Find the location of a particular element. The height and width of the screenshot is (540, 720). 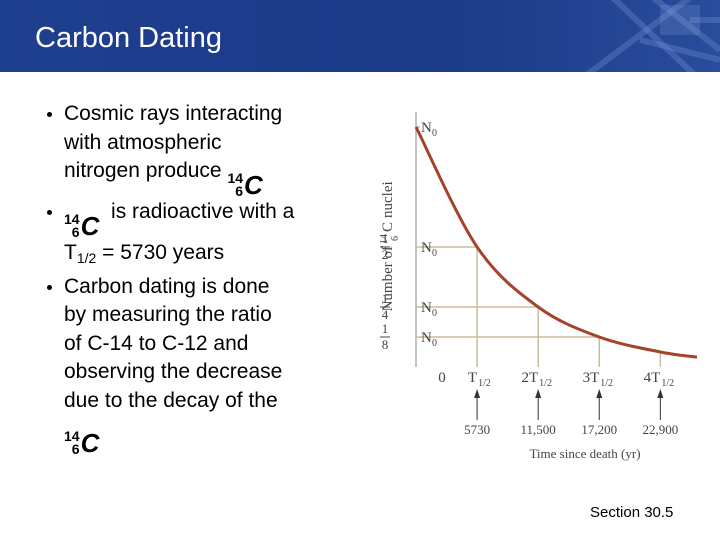

text-line: nitrogen produce 14 6 C is located at coordinates (229, 177).